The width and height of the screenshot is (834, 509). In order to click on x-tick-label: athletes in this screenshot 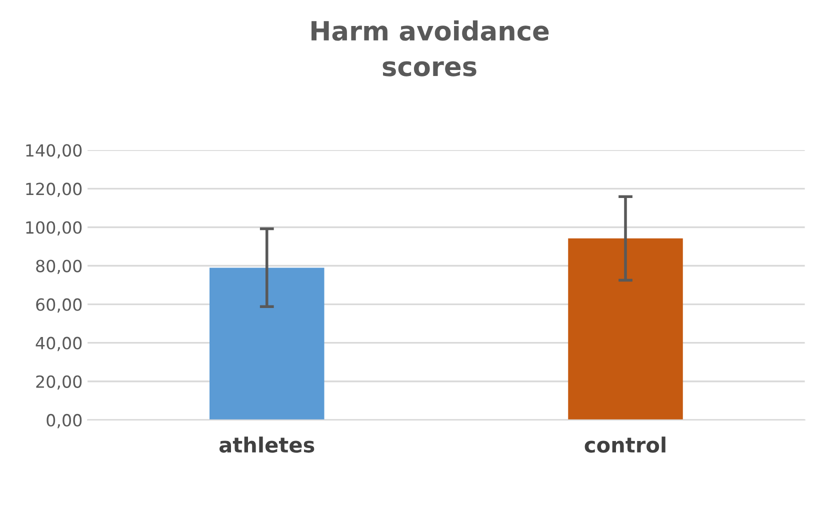, I will do `click(266, 444)`.